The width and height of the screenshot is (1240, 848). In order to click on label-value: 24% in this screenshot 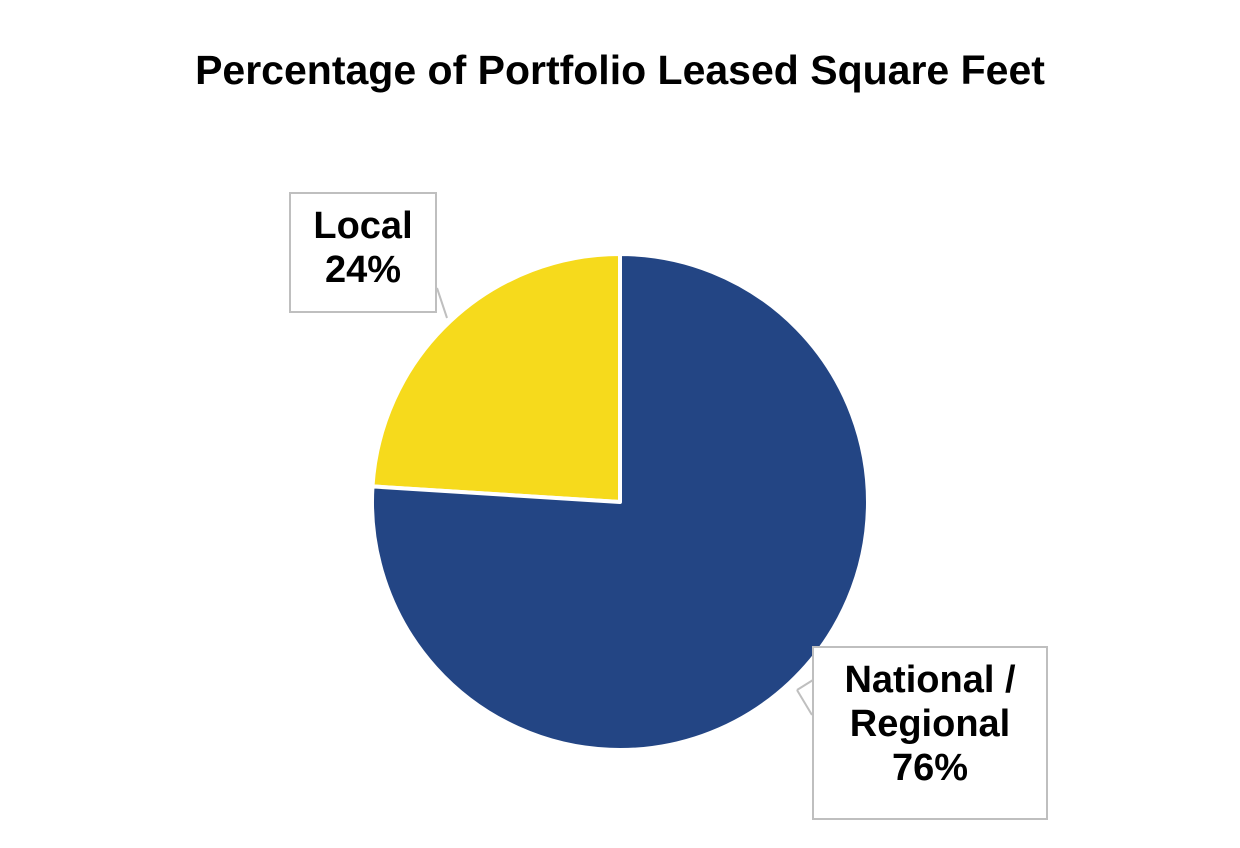, I will do `click(363, 270)`.